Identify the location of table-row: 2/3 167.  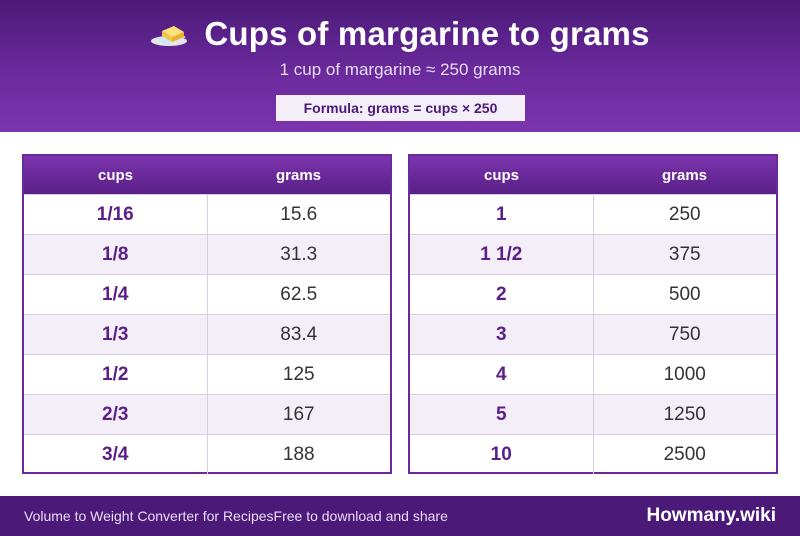
(207, 414).